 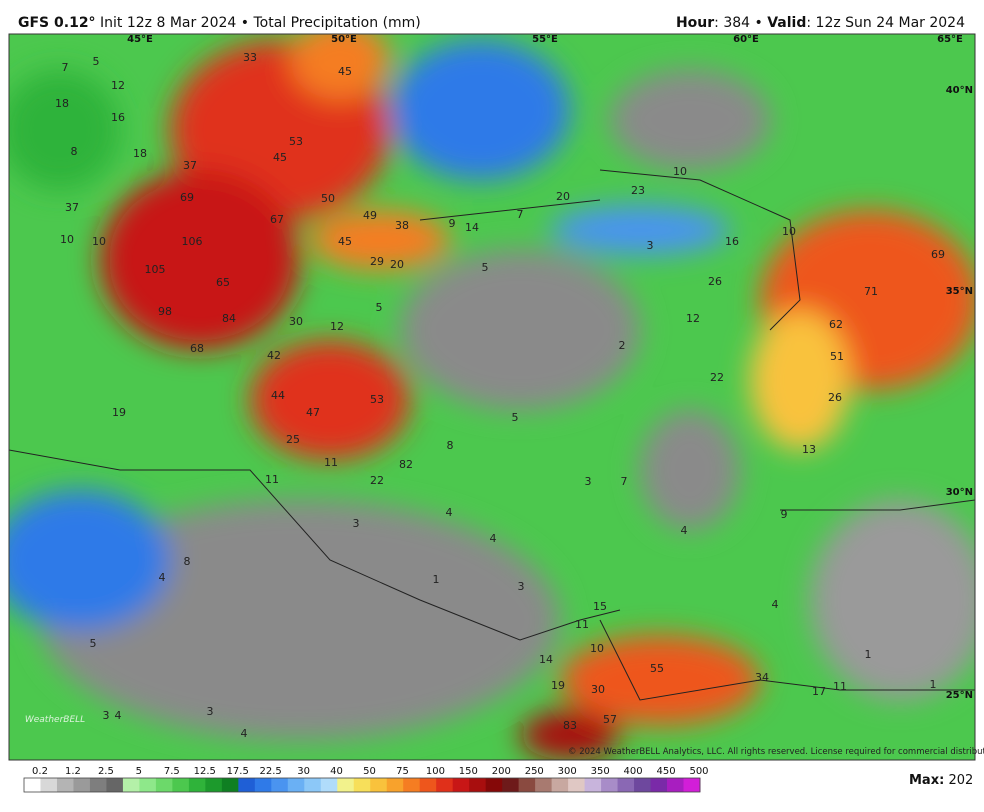 What do you see at coordinates (633, 771) in the screenshot?
I see `colorbar-label: 400` at bounding box center [633, 771].